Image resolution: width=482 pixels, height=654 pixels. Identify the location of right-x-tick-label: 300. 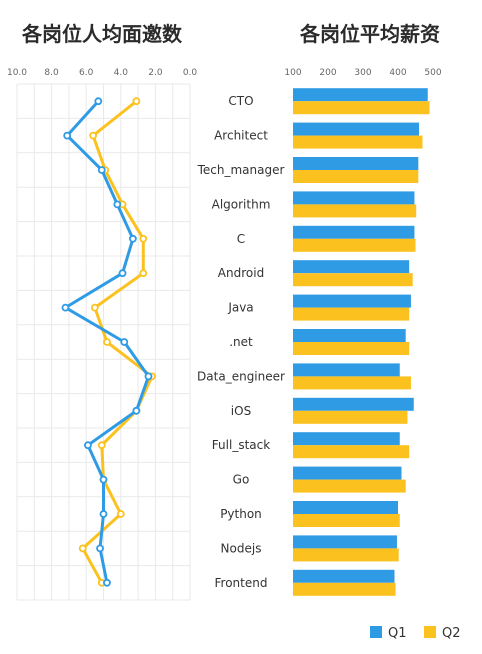
(362, 73).